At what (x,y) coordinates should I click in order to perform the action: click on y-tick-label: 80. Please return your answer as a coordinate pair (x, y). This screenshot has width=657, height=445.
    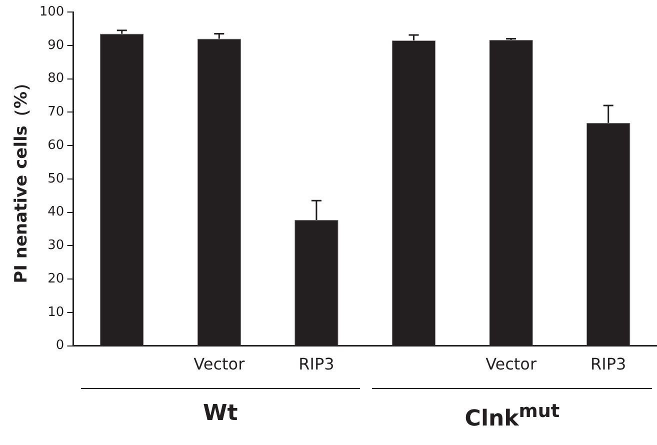
    Looking at the image, I should click on (56, 78).